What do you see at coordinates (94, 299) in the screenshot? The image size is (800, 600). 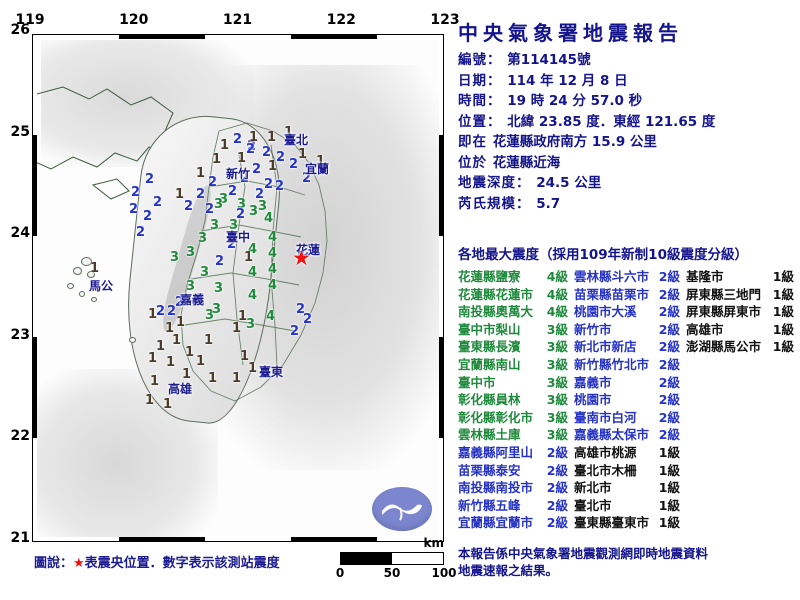 I see `penghu-islet` at bounding box center [94, 299].